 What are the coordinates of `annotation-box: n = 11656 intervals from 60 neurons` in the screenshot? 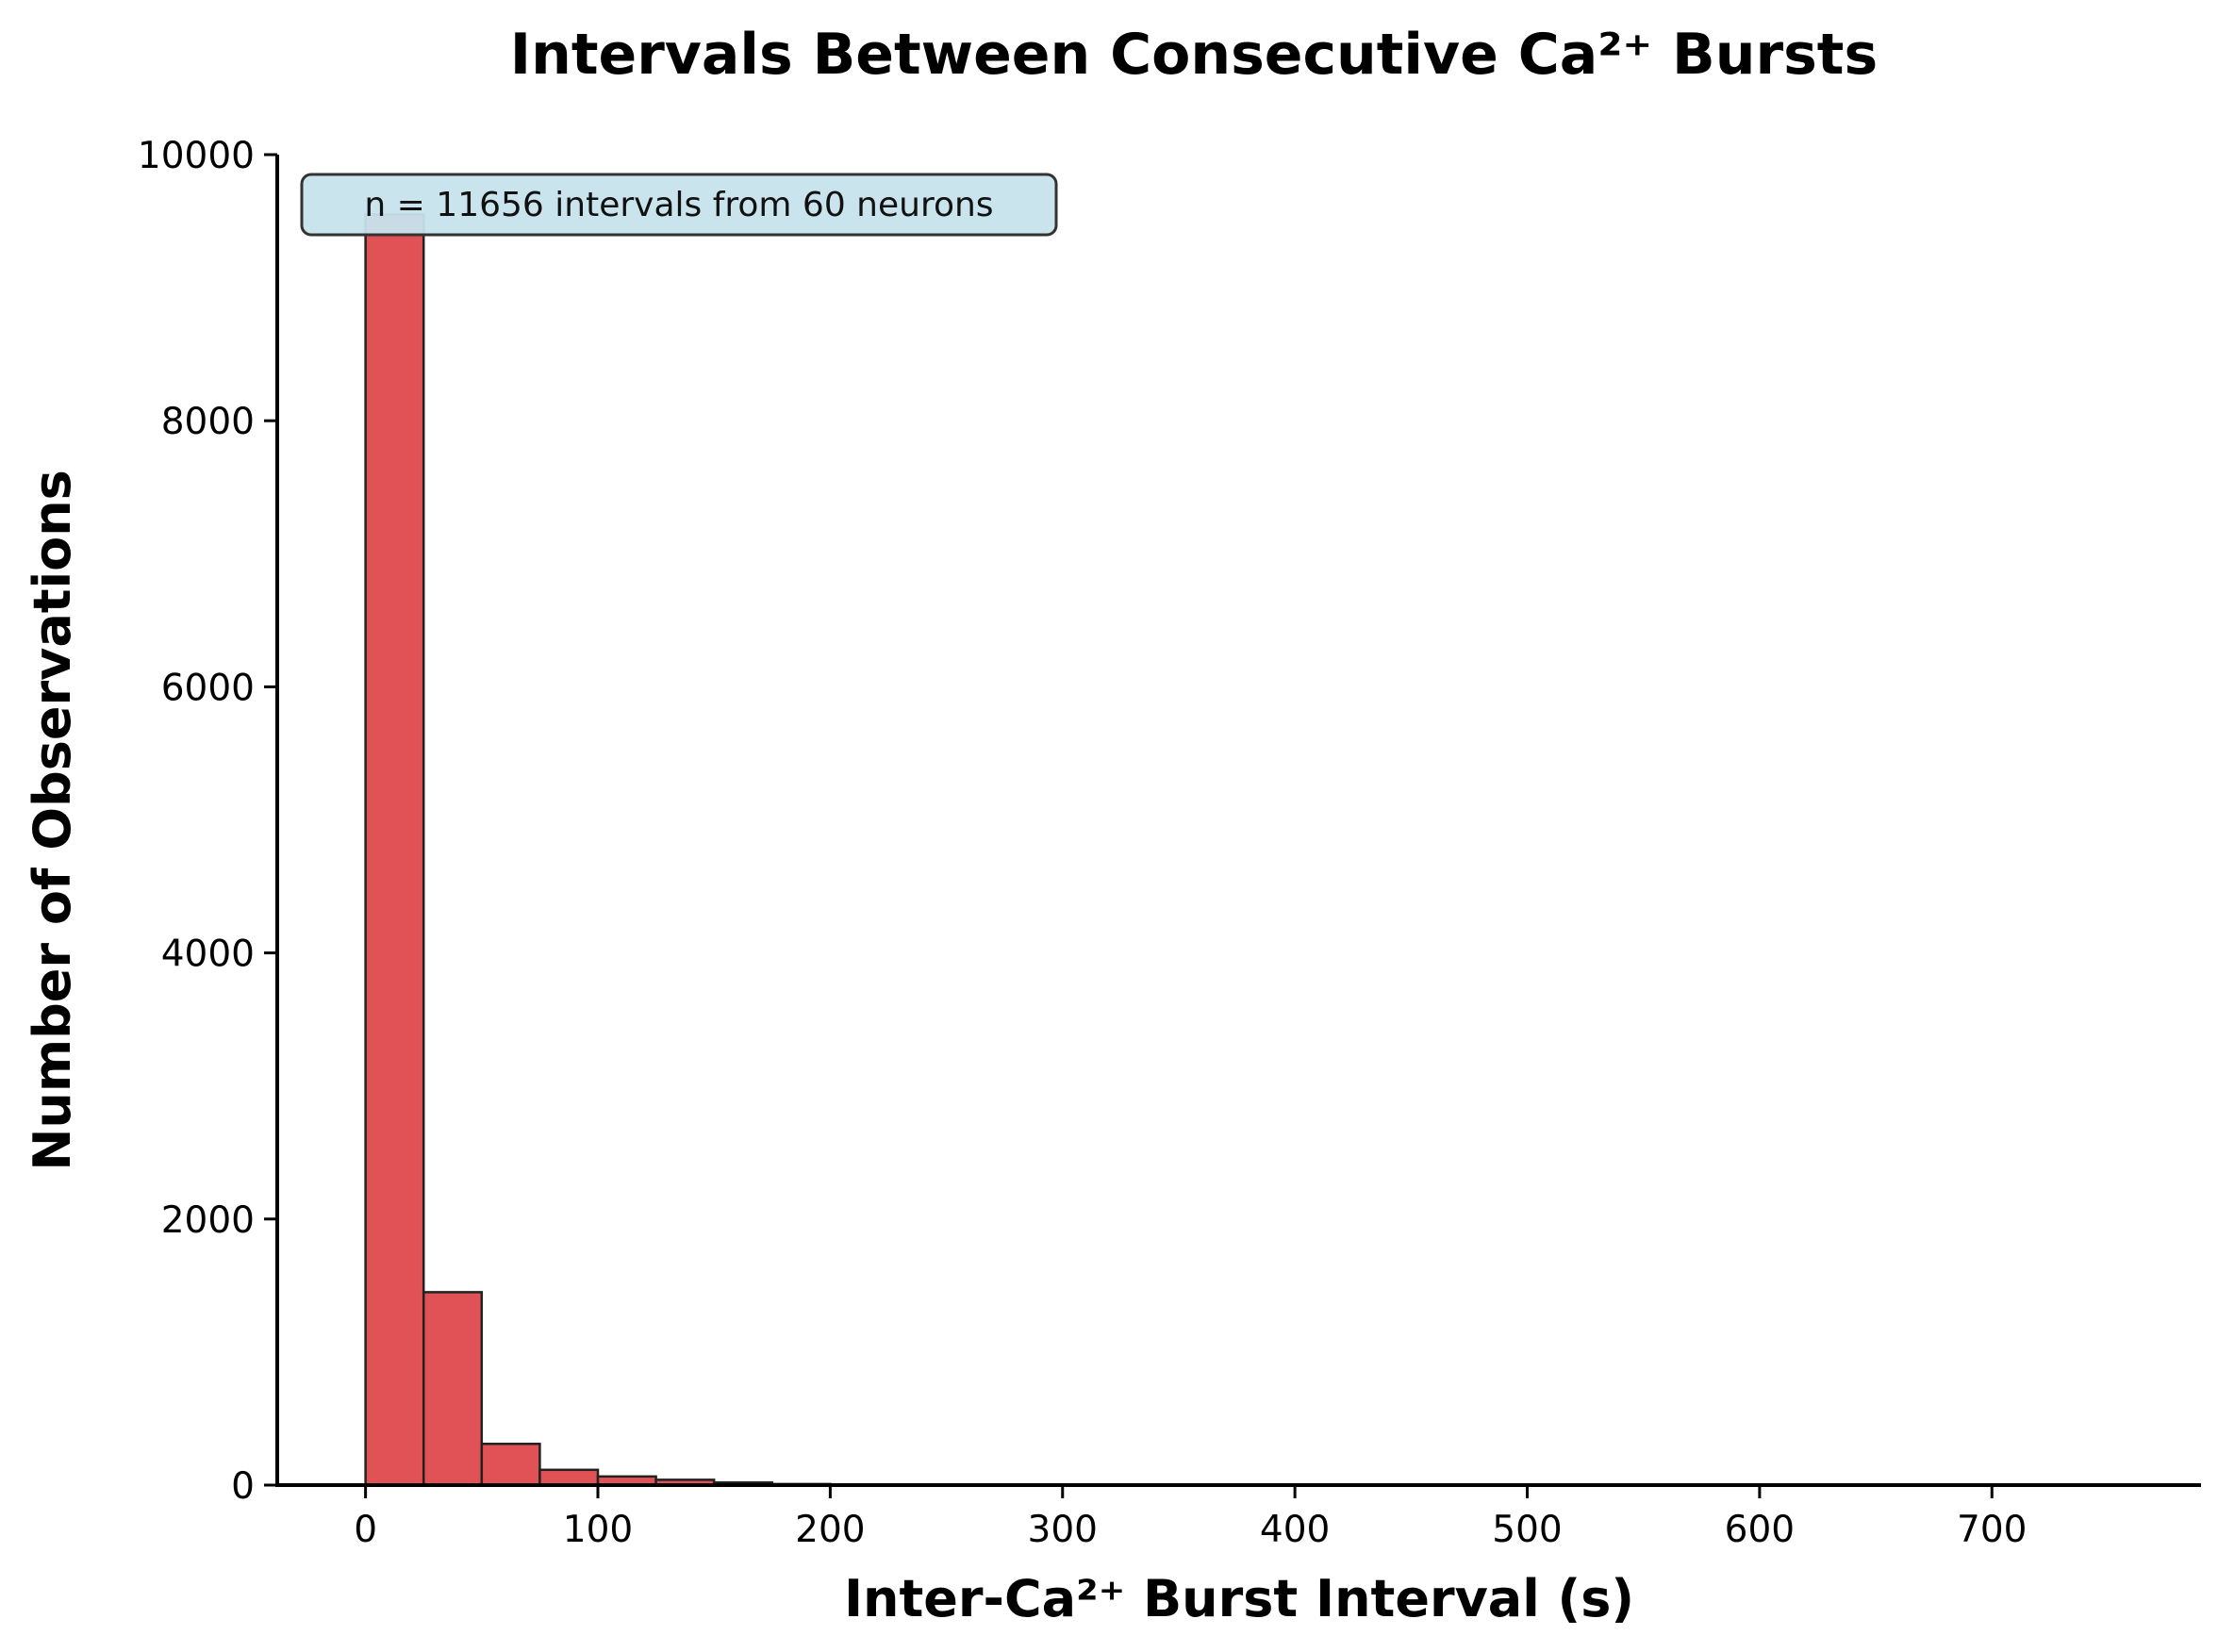 It's located at (679, 205).